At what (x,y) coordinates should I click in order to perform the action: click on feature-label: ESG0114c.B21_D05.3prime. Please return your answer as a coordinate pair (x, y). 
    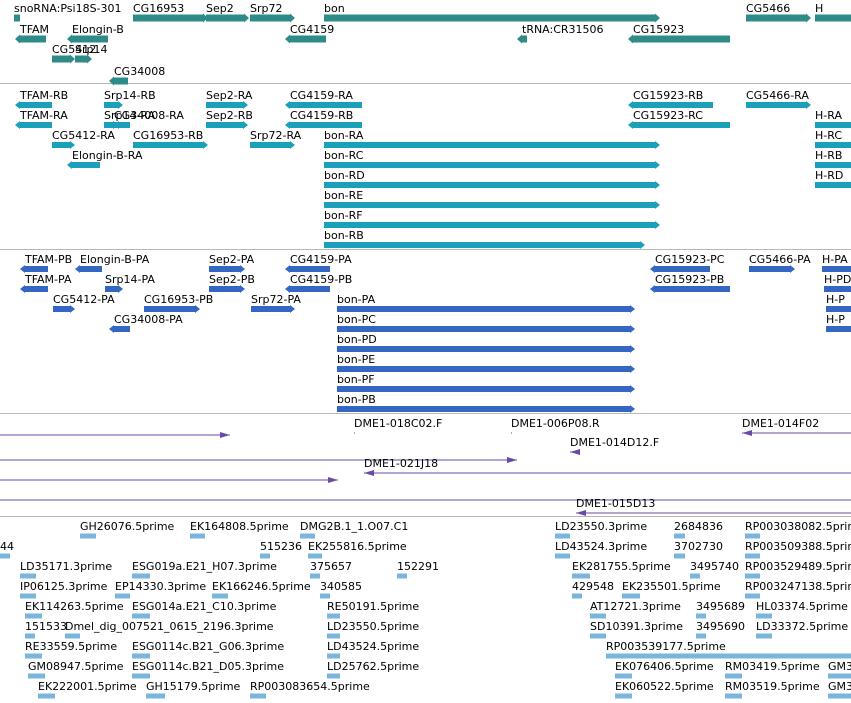
    Looking at the image, I should click on (208, 666).